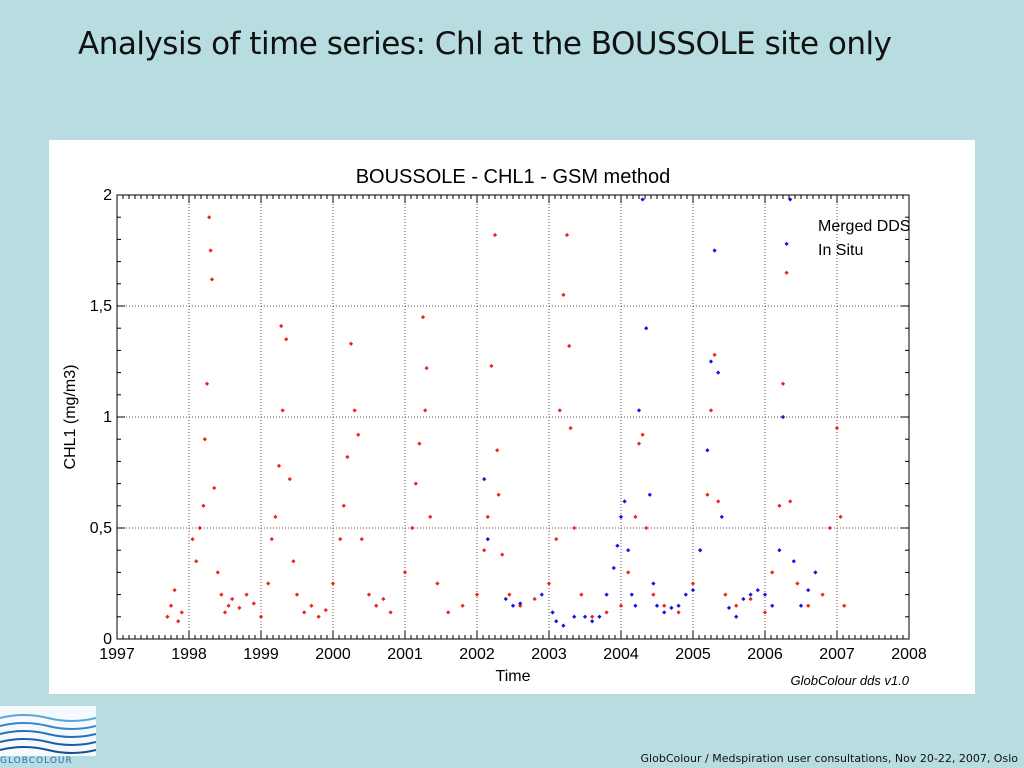  I want to click on x-axis-label: Time, so click(513, 676).